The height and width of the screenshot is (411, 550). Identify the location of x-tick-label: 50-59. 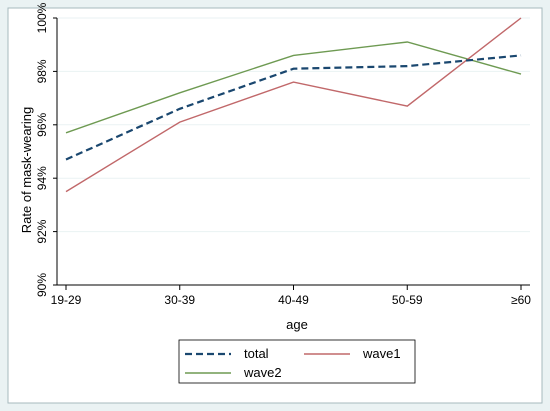
(407, 300).